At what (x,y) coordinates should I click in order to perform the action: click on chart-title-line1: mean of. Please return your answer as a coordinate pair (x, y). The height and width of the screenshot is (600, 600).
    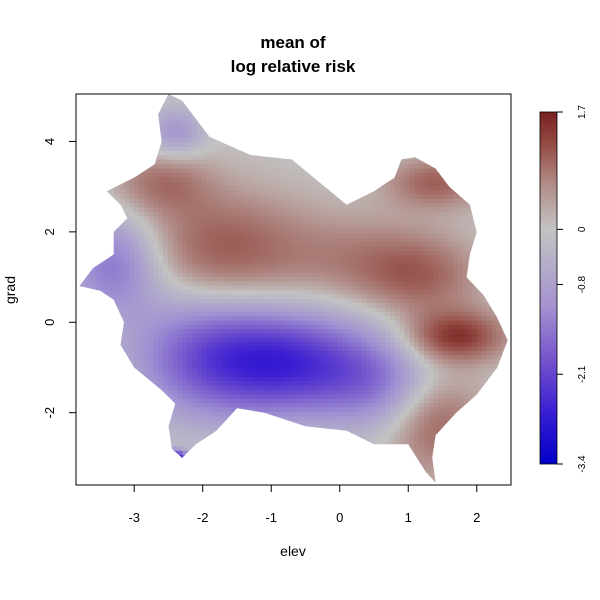
    Looking at the image, I should click on (293, 42).